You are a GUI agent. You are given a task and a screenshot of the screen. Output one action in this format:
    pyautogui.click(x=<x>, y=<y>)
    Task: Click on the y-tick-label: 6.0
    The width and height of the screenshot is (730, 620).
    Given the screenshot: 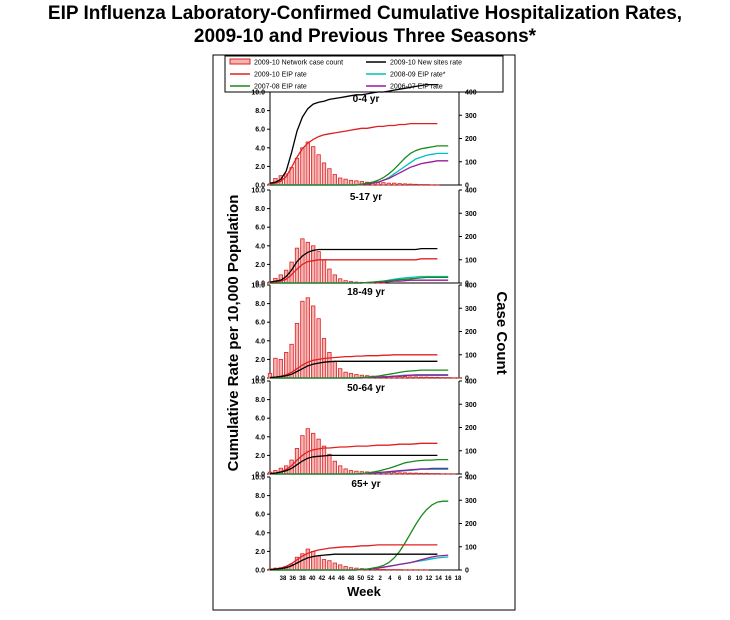 What is the action you would take?
    pyautogui.click(x=260, y=228)
    